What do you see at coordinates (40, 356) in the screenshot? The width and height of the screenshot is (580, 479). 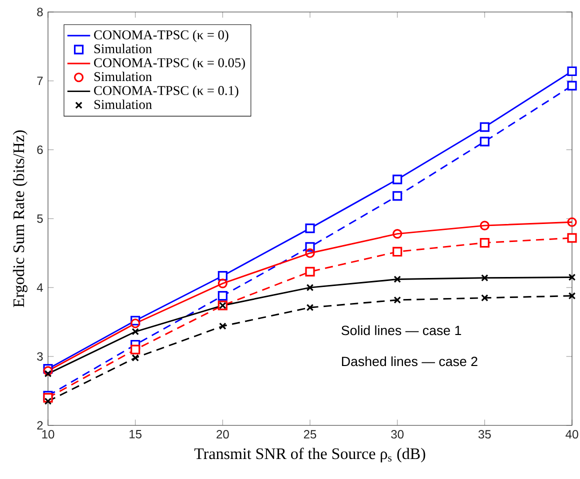 I see `y-tick-label: 3` at bounding box center [40, 356].